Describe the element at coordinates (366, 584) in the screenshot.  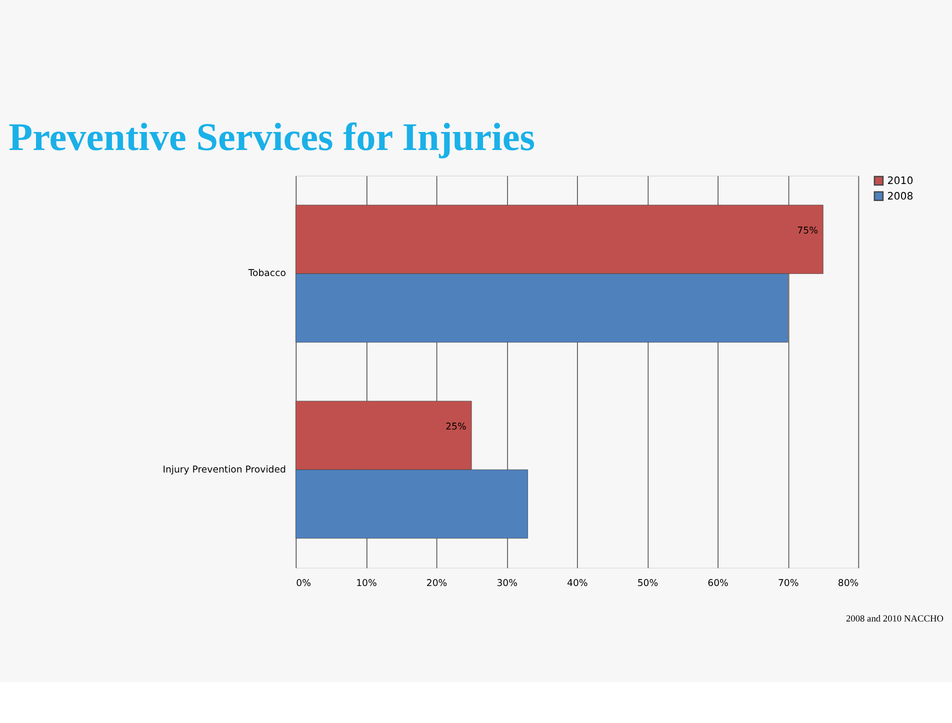
I see `x-tick-label: 10%` at that location.